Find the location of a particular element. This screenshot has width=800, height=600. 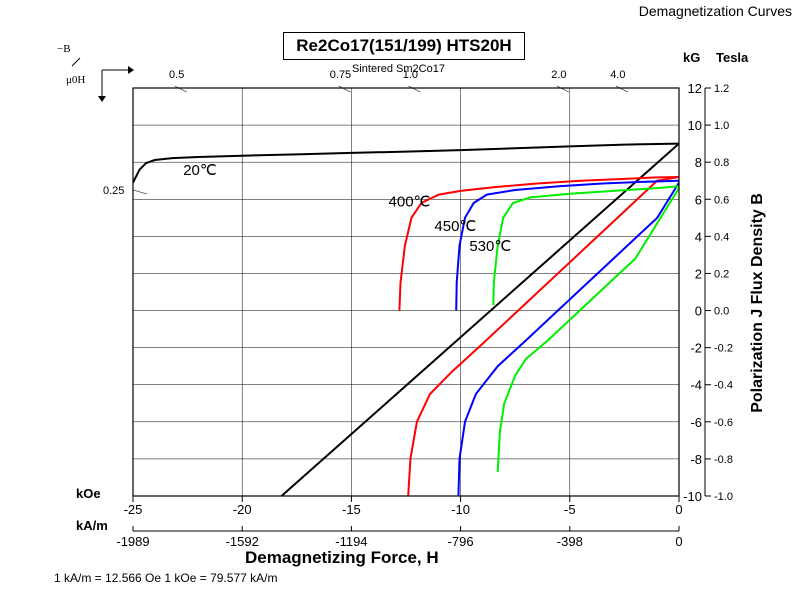

y-tesla-tick-label: 1.0 is located at coordinates (721, 126).